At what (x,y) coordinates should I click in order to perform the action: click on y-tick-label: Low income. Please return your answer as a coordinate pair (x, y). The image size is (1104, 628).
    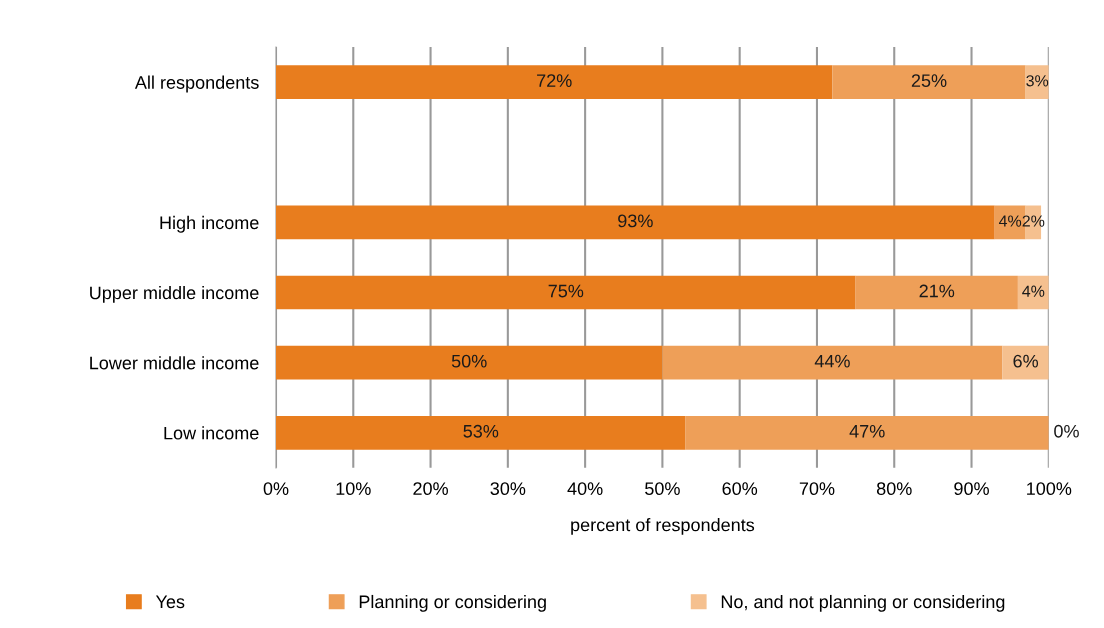
    Looking at the image, I should click on (211, 433).